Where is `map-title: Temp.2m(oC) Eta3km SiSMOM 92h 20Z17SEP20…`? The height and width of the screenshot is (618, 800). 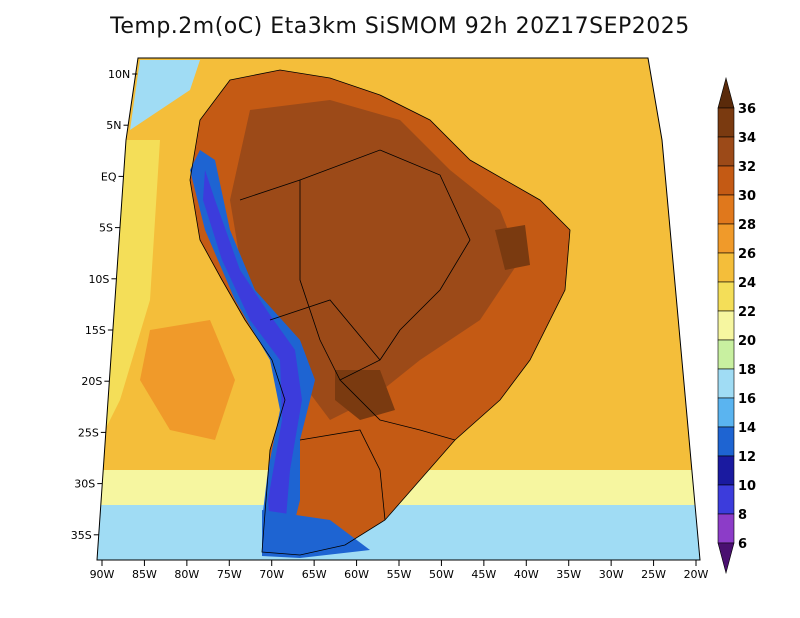
map-title: Temp.2m(oC) Eta3km SiSMOM 92h 20Z17SEP20… is located at coordinates (400, 26).